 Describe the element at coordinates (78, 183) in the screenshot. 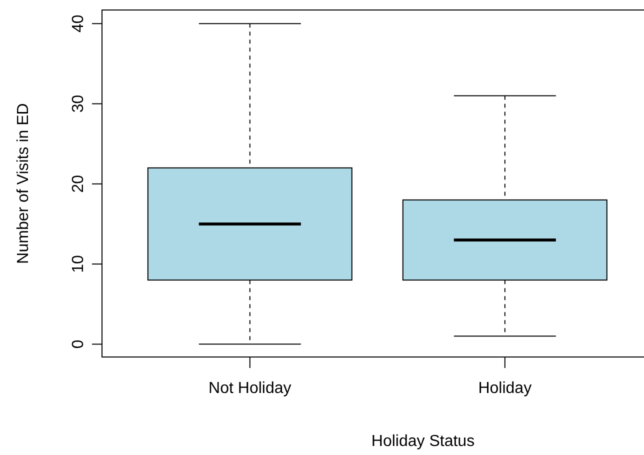

I see `y-tick-label: 20` at that location.